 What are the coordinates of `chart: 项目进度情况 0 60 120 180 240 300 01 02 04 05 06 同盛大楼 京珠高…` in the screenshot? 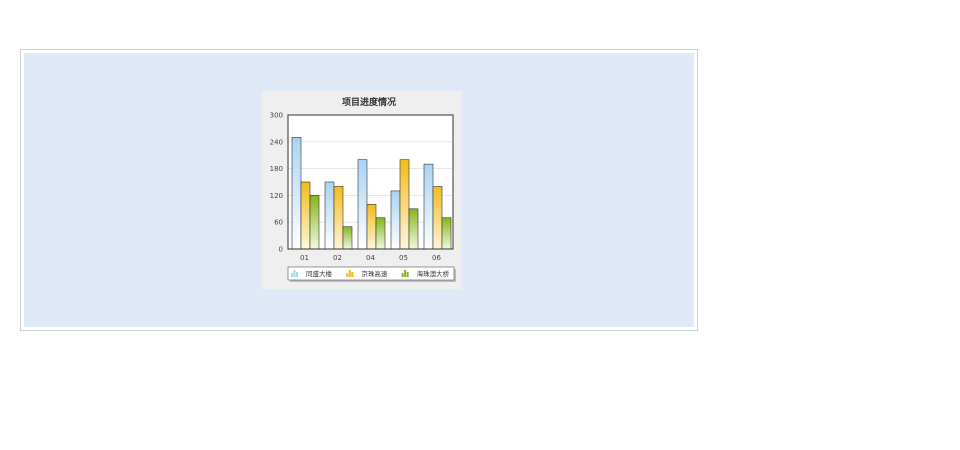 It's located at (362, 190).